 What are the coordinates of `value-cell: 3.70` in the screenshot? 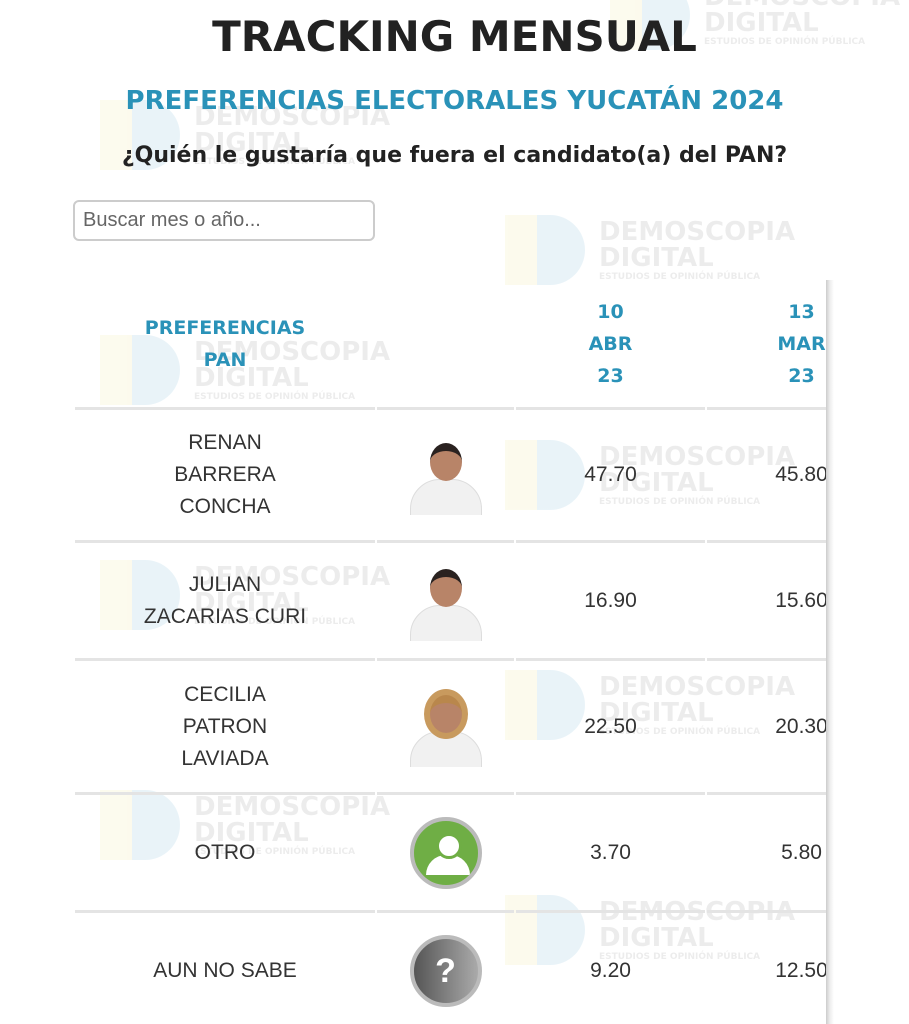 It's located at (610, 854).